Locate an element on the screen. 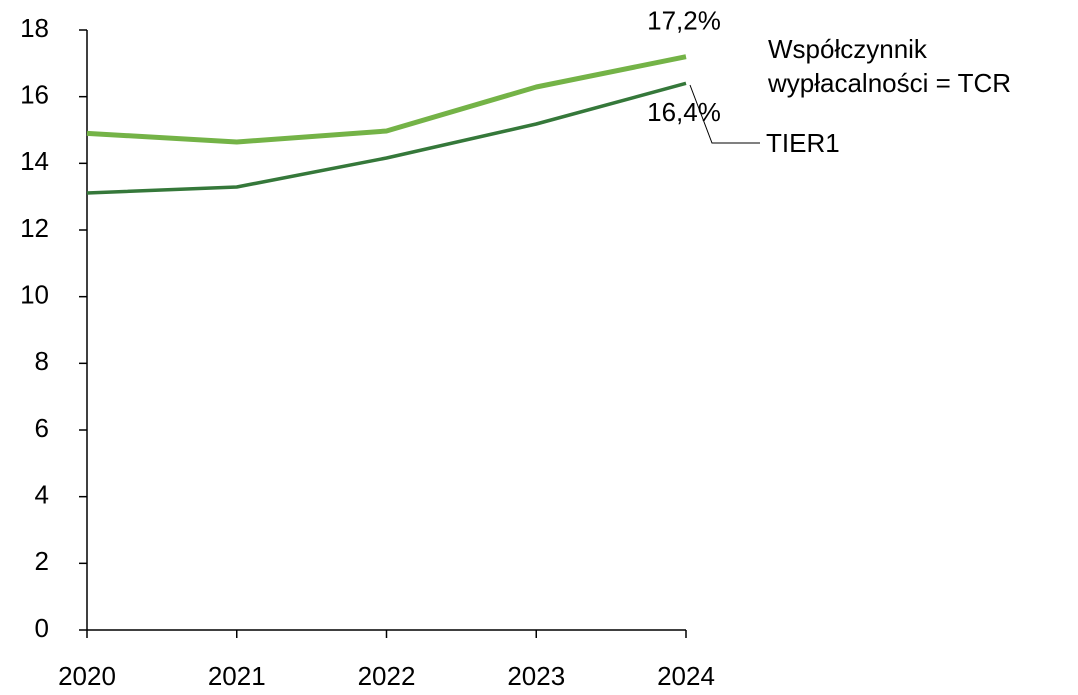  legend-entry: TIER1 is located at coordinates (803, 143).